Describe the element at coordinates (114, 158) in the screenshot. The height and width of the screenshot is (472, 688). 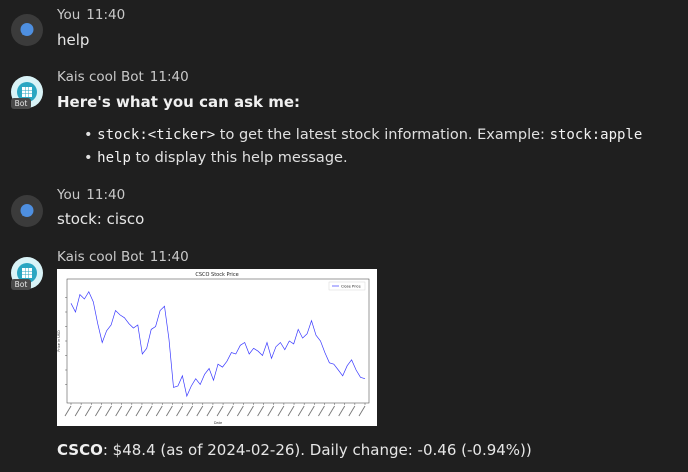
I see `code-help: help` at that location.